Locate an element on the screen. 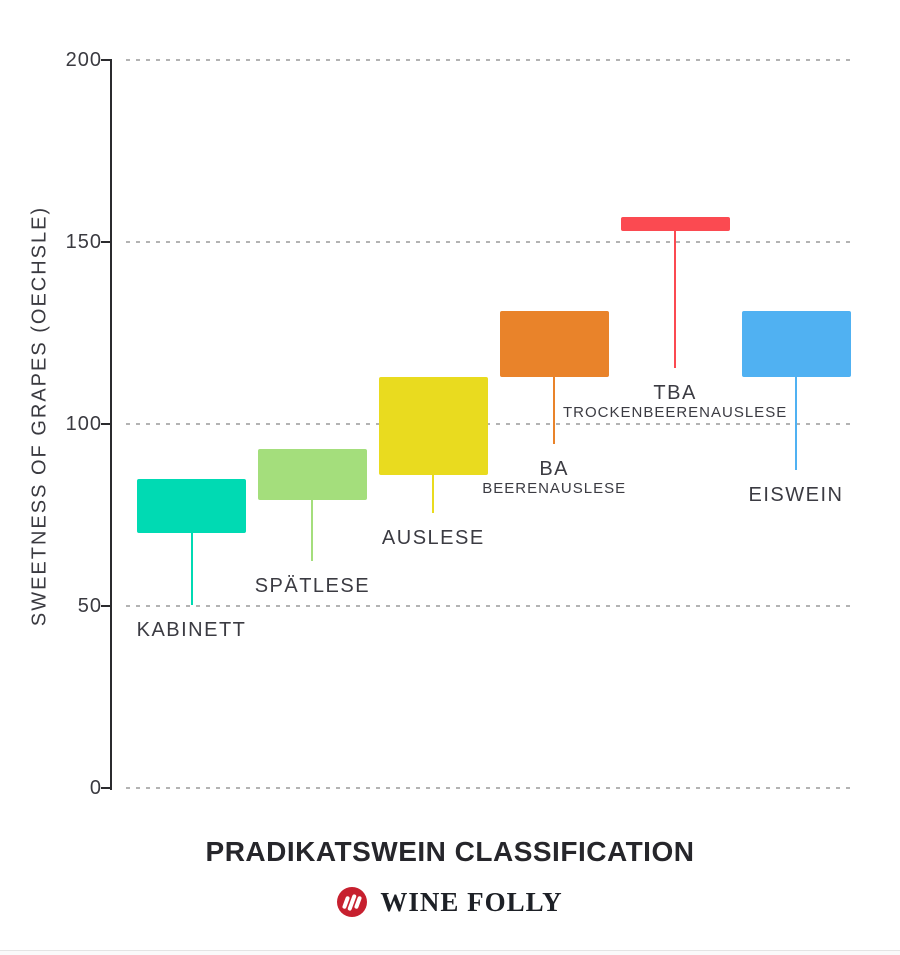  chart-title: PRADIKATSWEIN CLASSIFICATION is located at coordinates (450, 851).